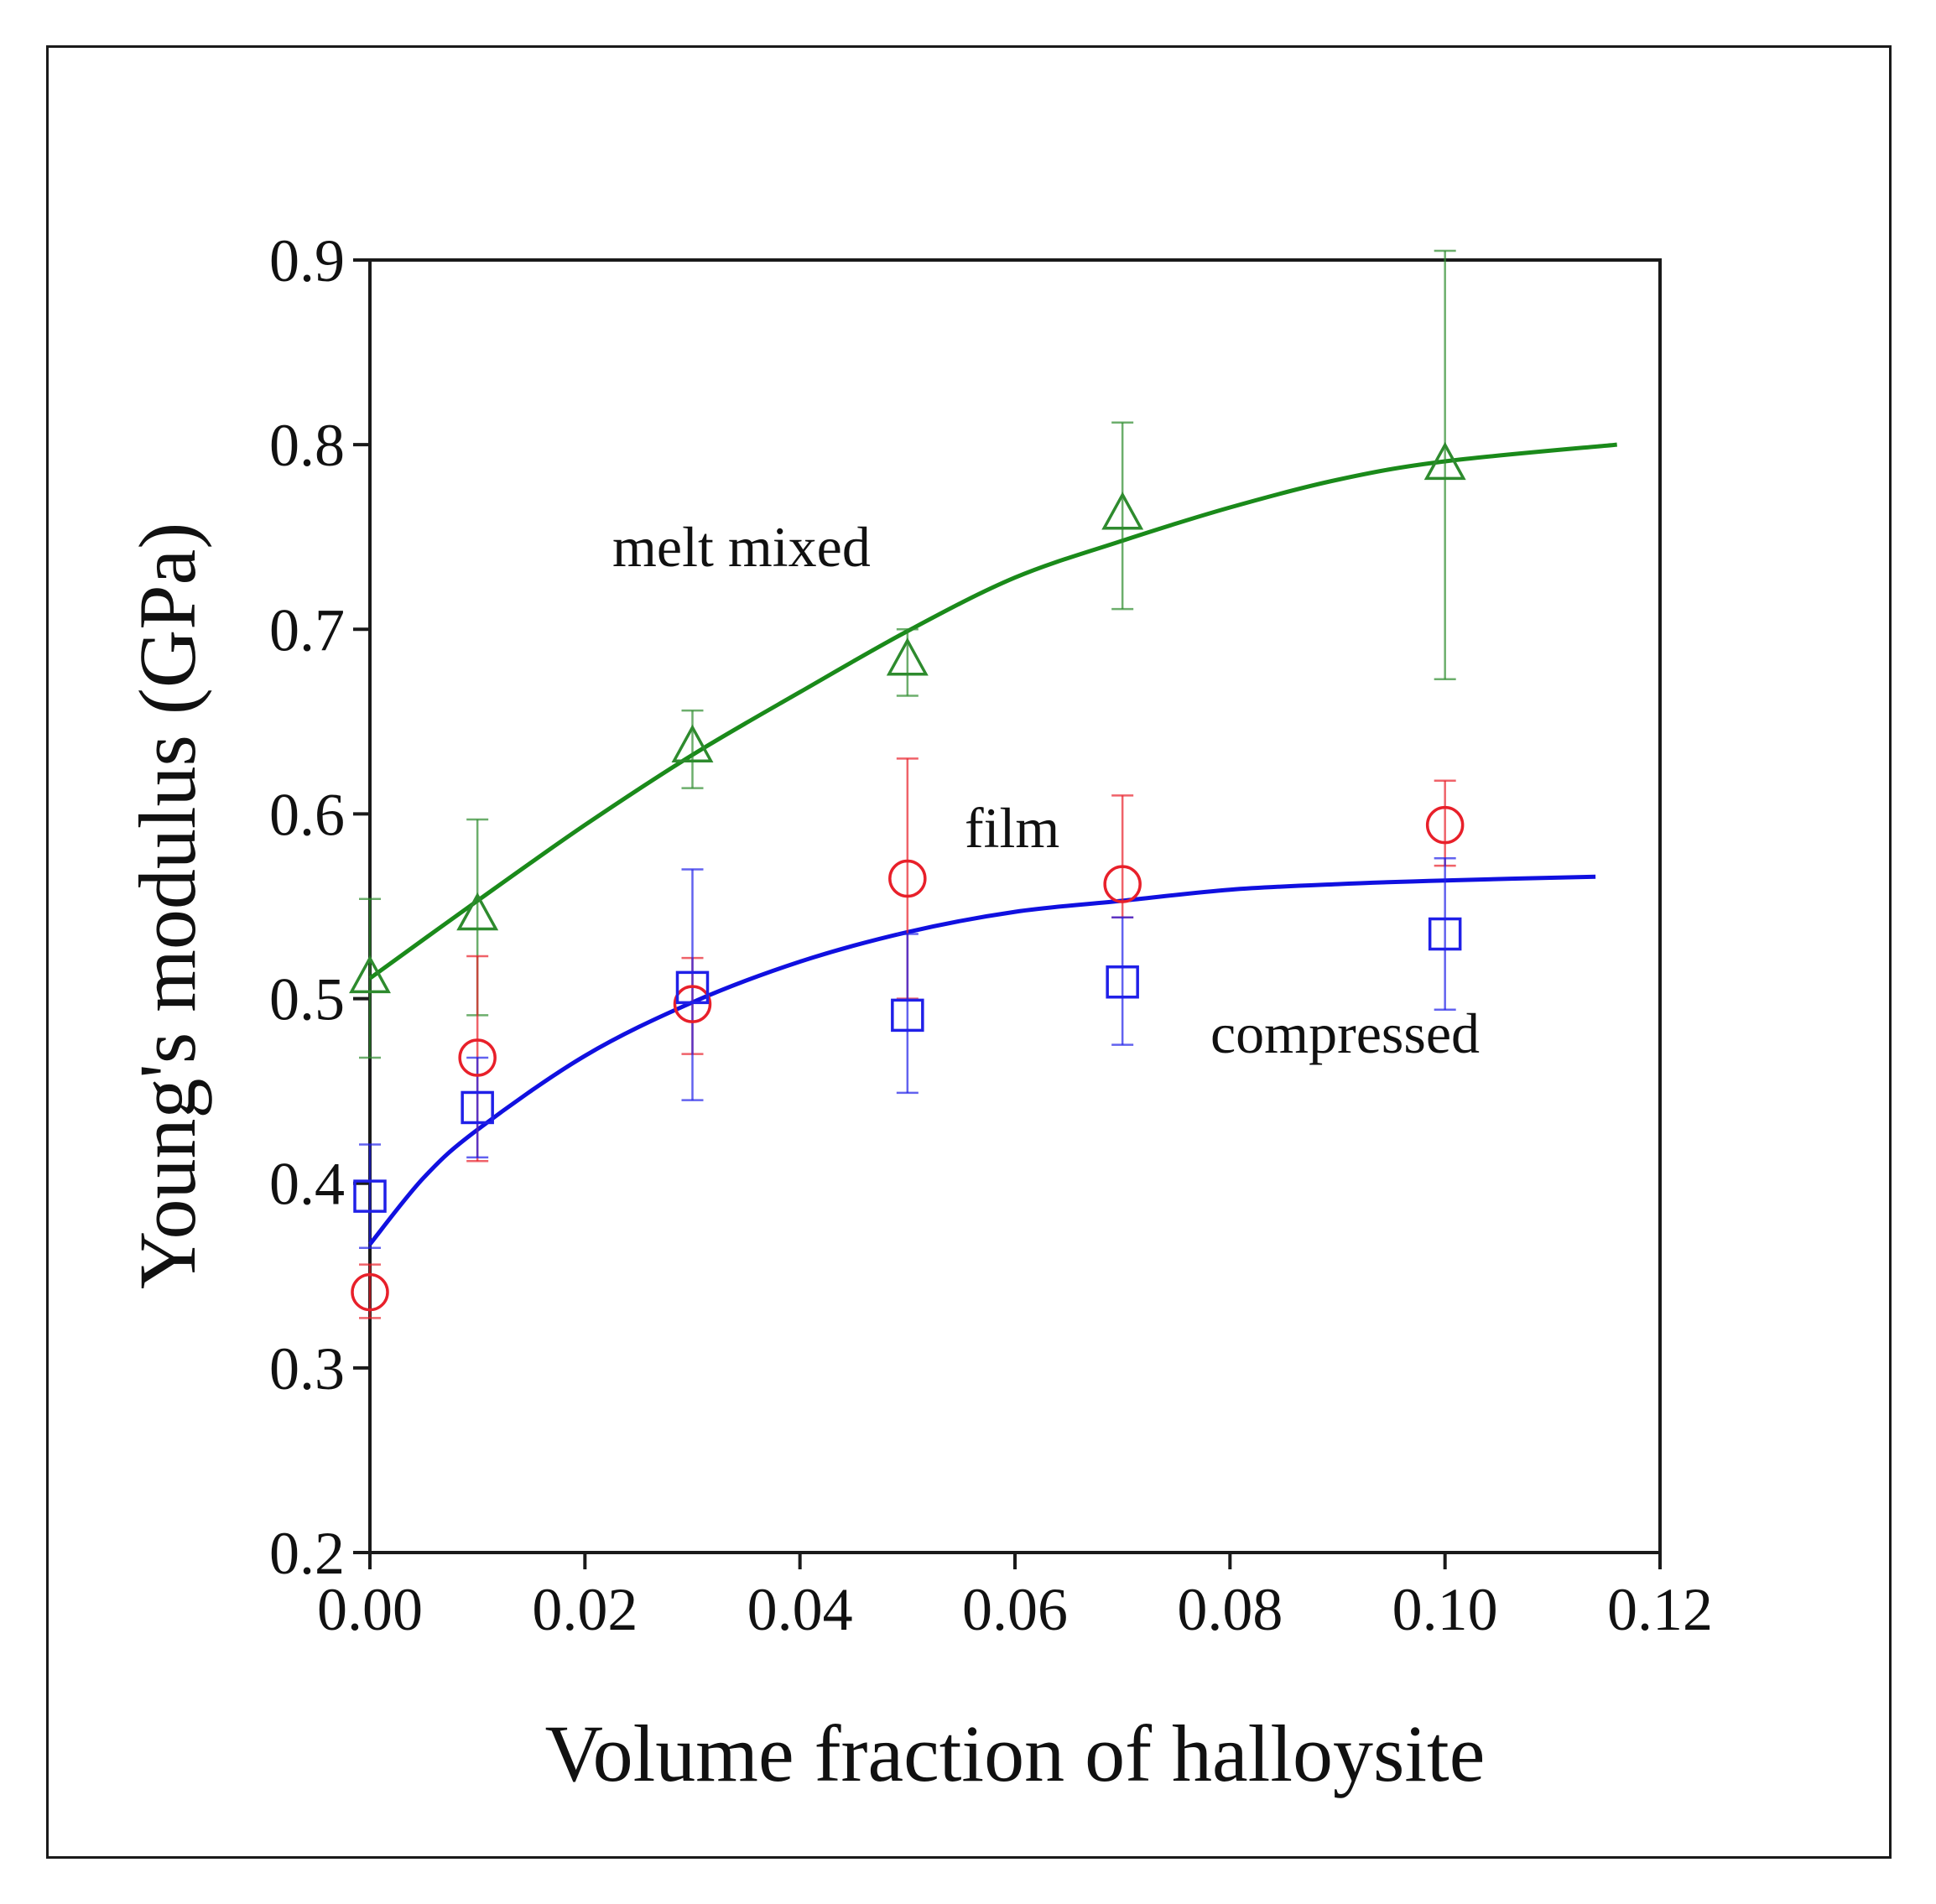 Image resolution: width=1936 pixels, height=1904 pixels. What do you see at coordinates (585, 1609) in the screenshot?
I see `x-tick-label: 0.02` at bounding box center [585, 1609].